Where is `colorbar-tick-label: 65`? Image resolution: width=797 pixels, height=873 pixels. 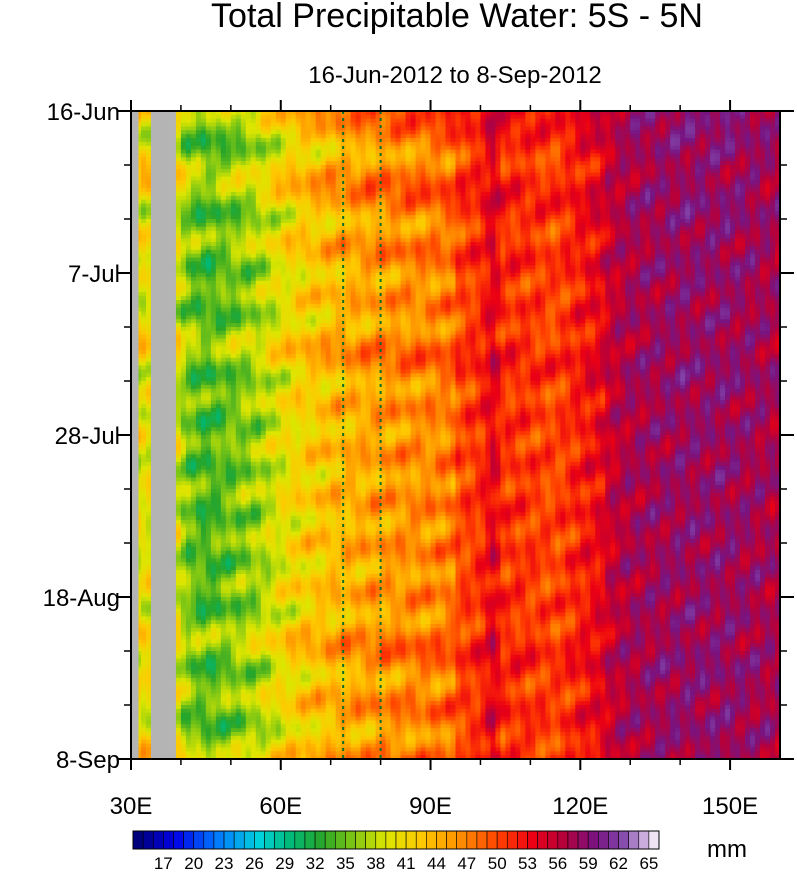
colorbar-tick-label: 65 is located at coordinates (648, 863).